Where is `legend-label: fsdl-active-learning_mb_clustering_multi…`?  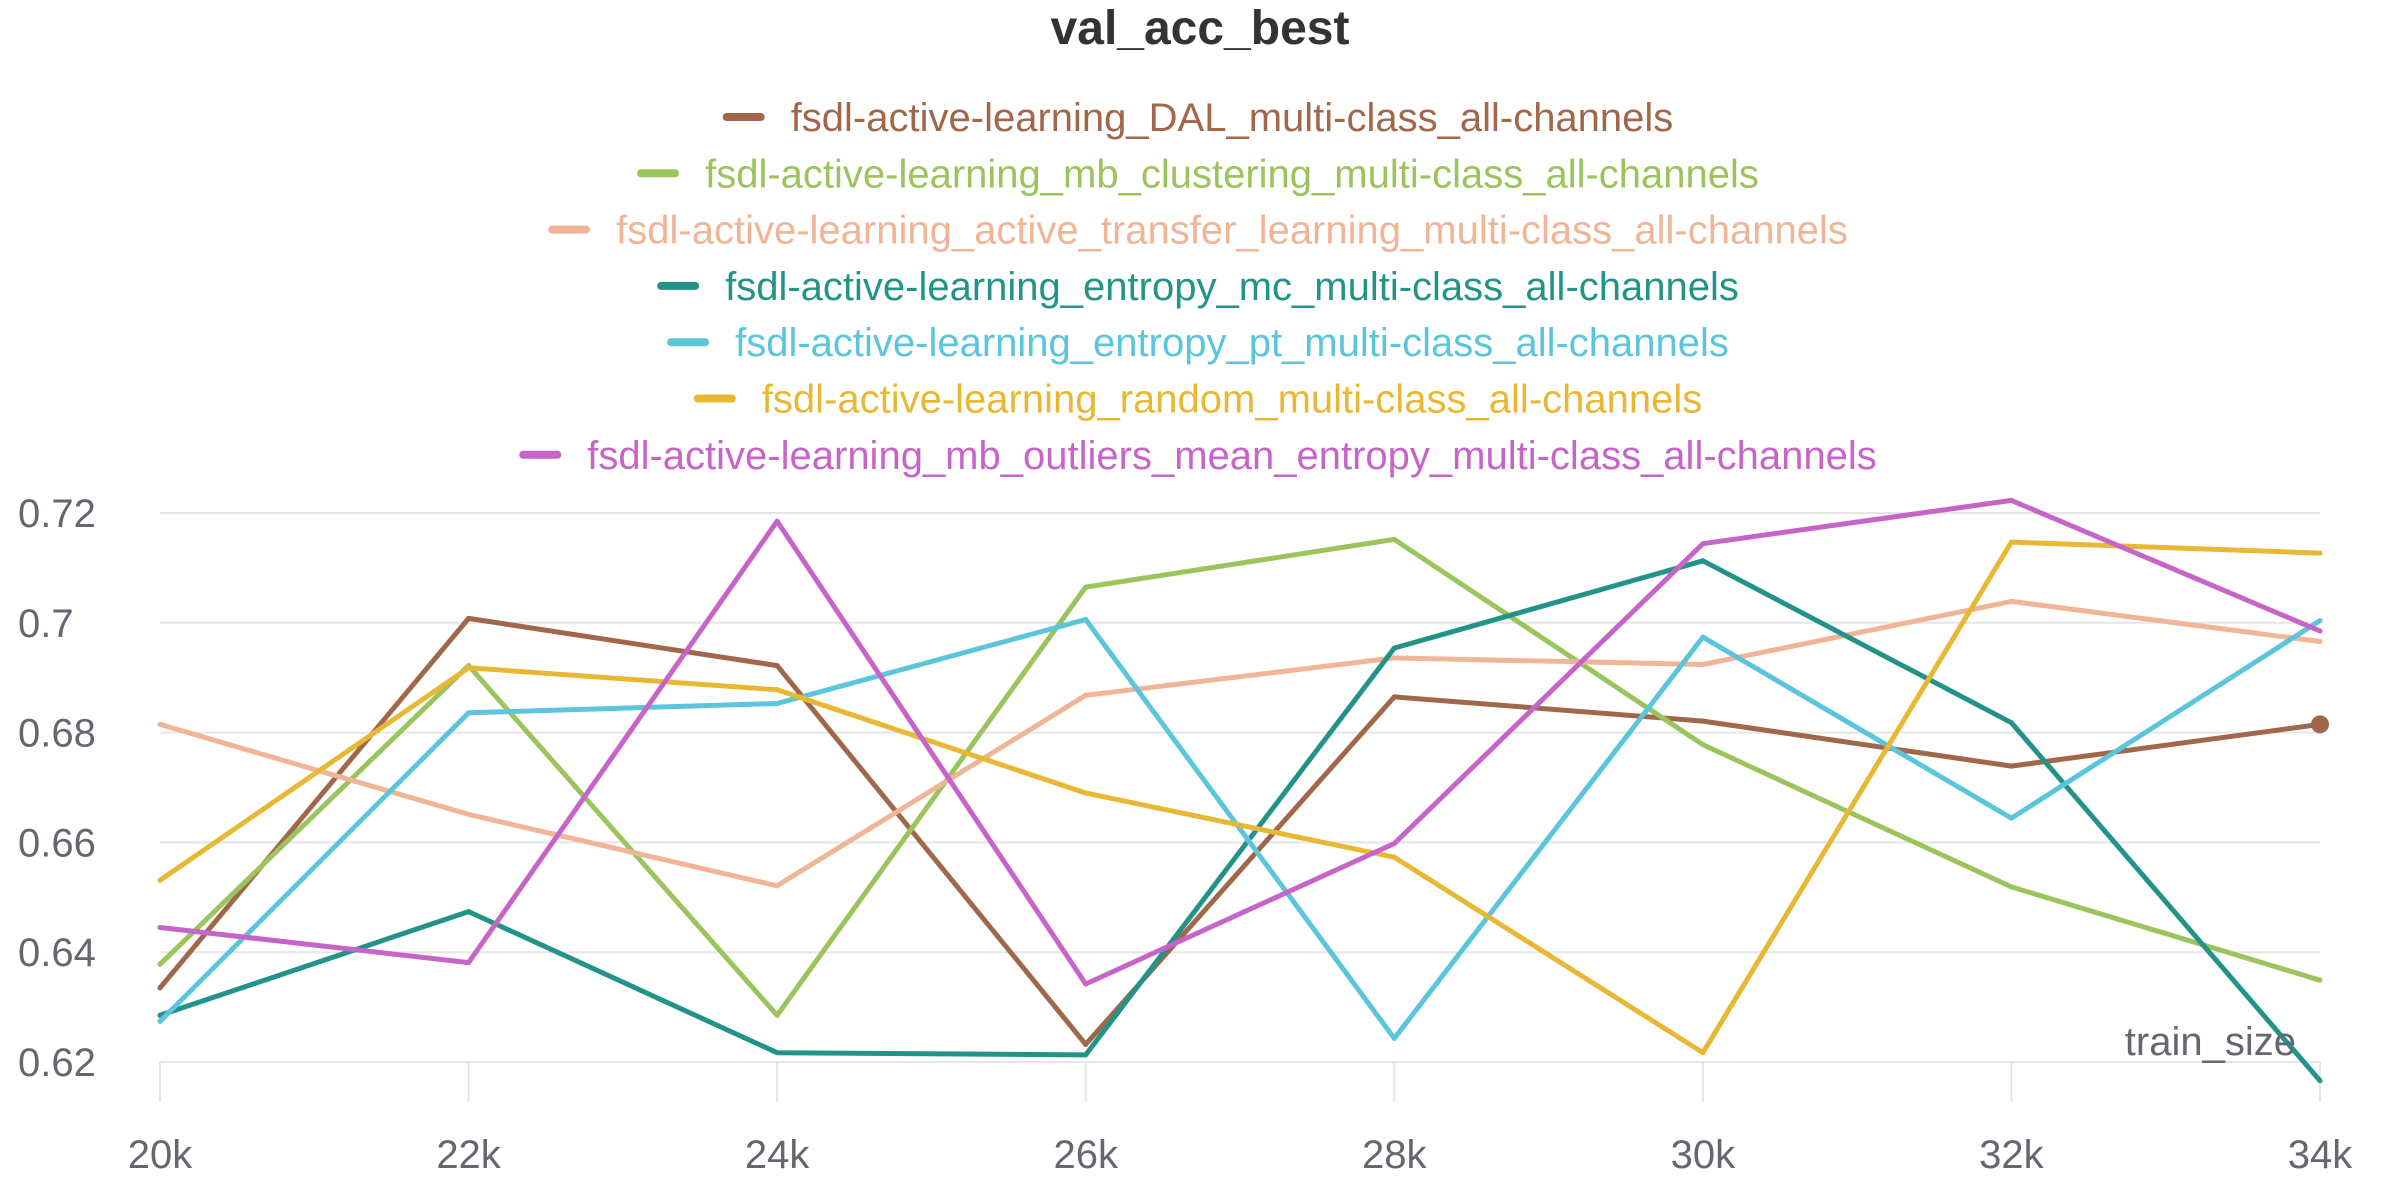
legend-label: fsdl-active-learning_mb_clustering_multi… is located at coordinates (1232, 174).